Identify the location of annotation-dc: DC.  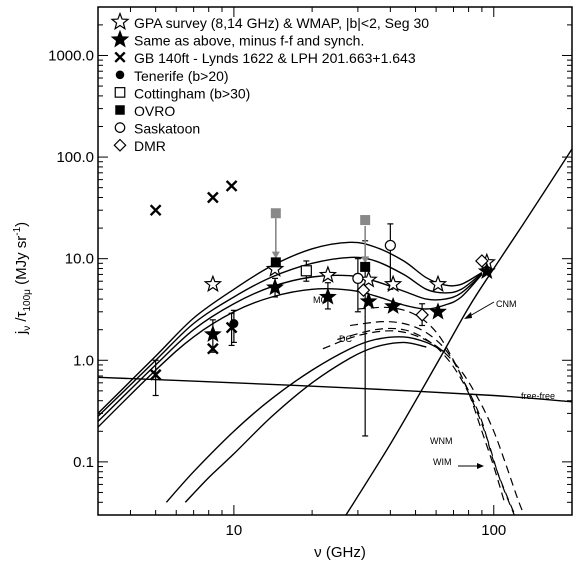
(345, 339).